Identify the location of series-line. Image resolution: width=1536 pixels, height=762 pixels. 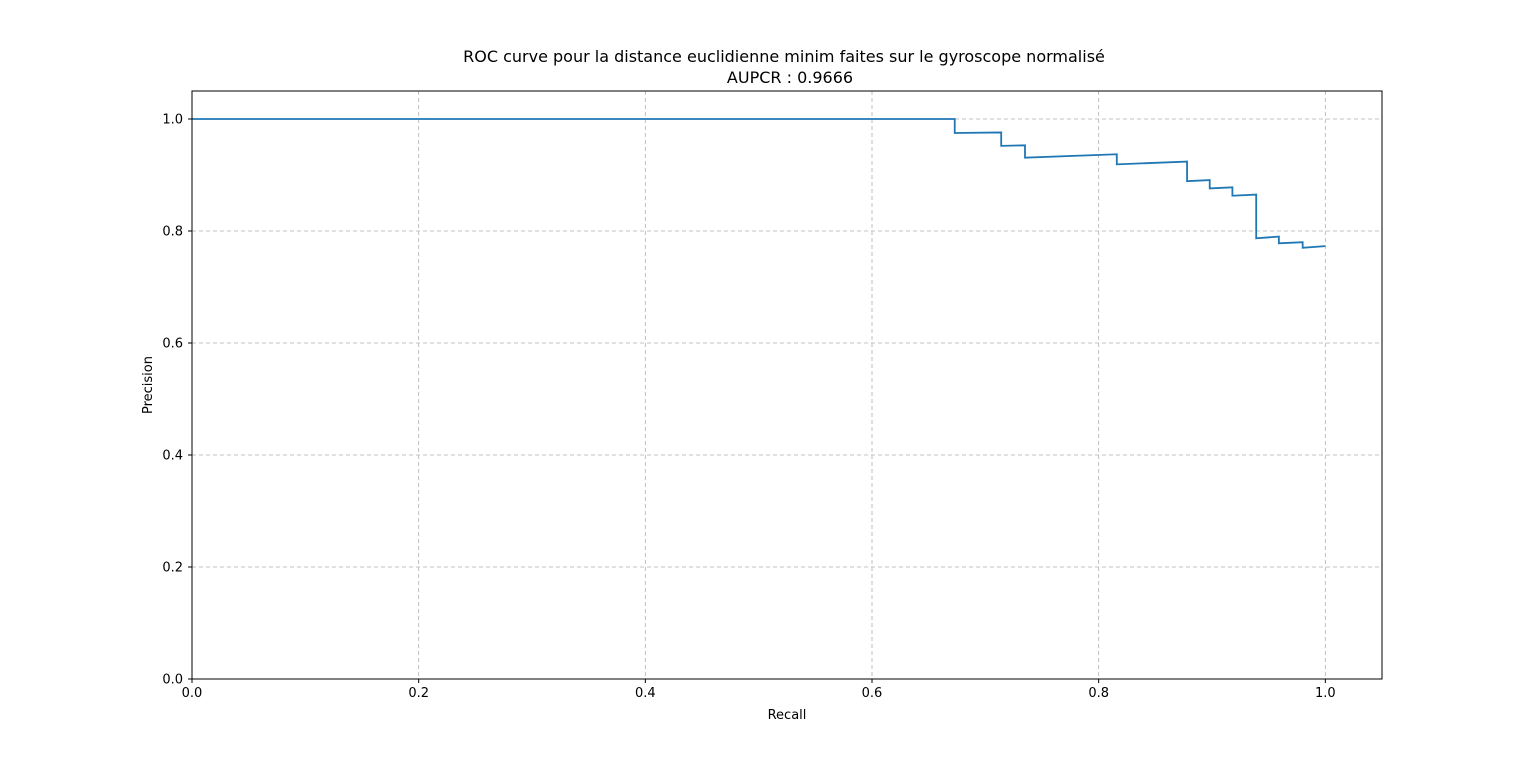
(759, 183).